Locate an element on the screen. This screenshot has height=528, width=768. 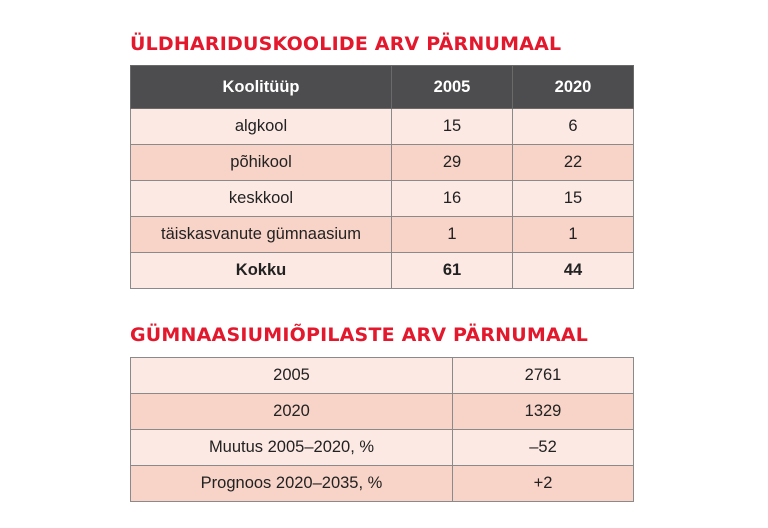
table-row: 2005 2761 is located at coordinates (382, 375).